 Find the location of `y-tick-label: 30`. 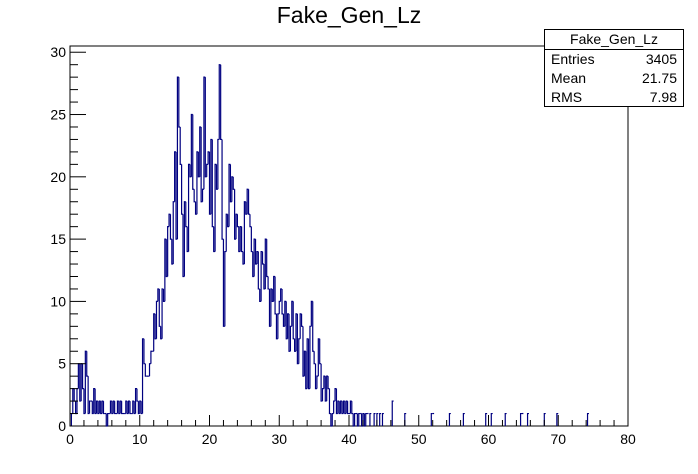

y-tick-label: 30 is located at coordinates (58, 52).